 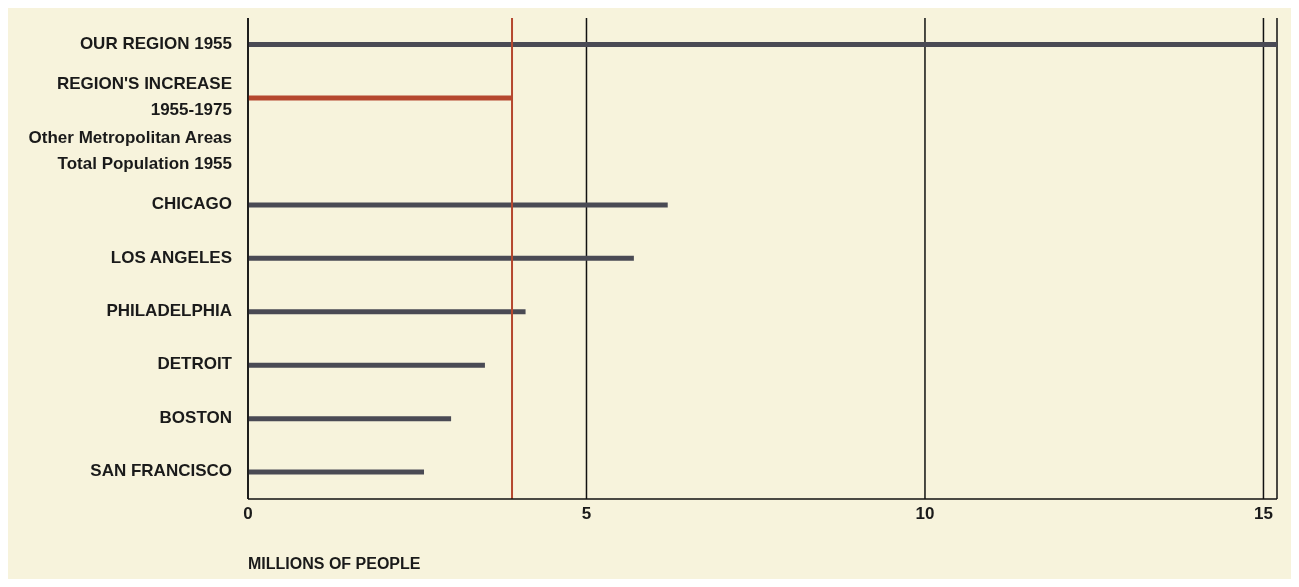 What do you see at coordinates (195, 418) in the screenshot?
I see `y-tick-label: BOSTON` at bounding box center [195, 418].